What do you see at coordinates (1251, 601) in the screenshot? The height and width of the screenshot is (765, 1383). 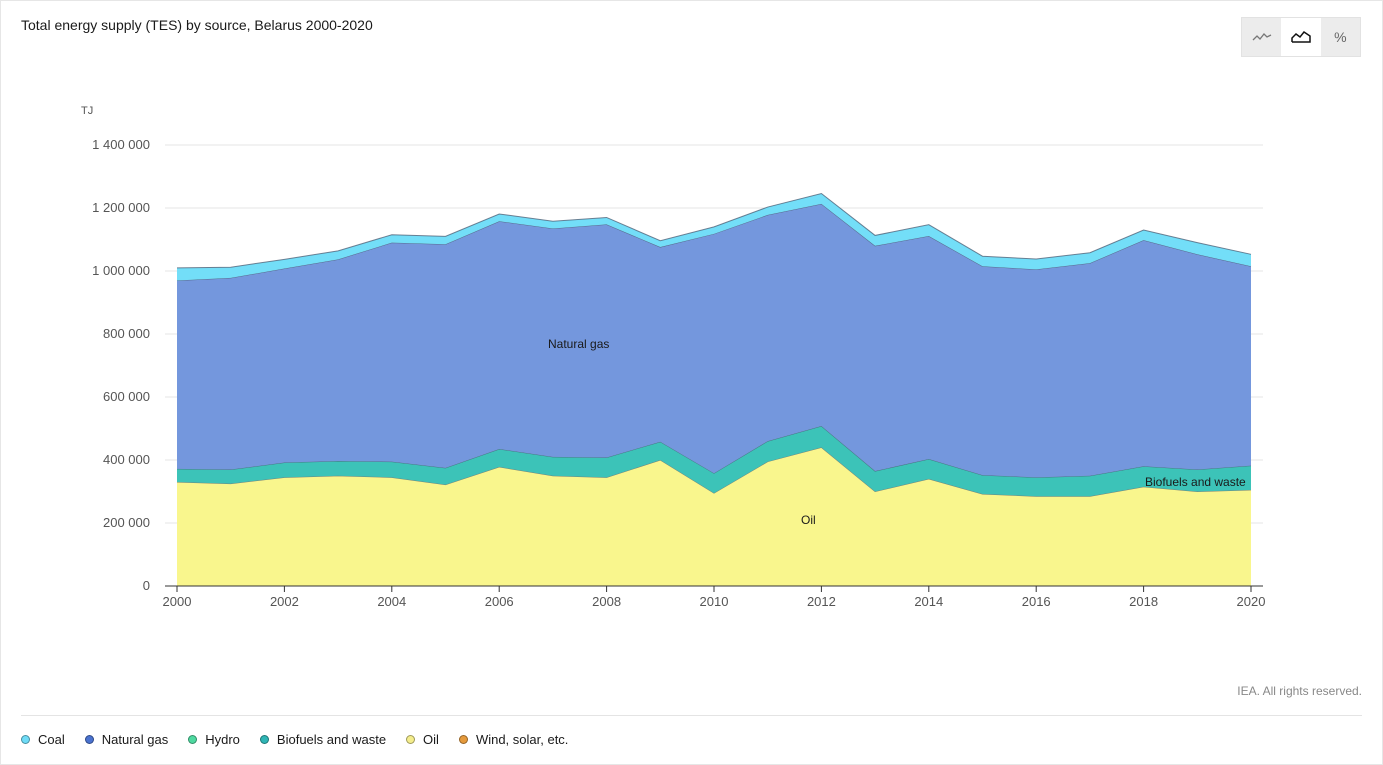 I see `x-tick-label: 2020` at bounding box center [1251, 601].